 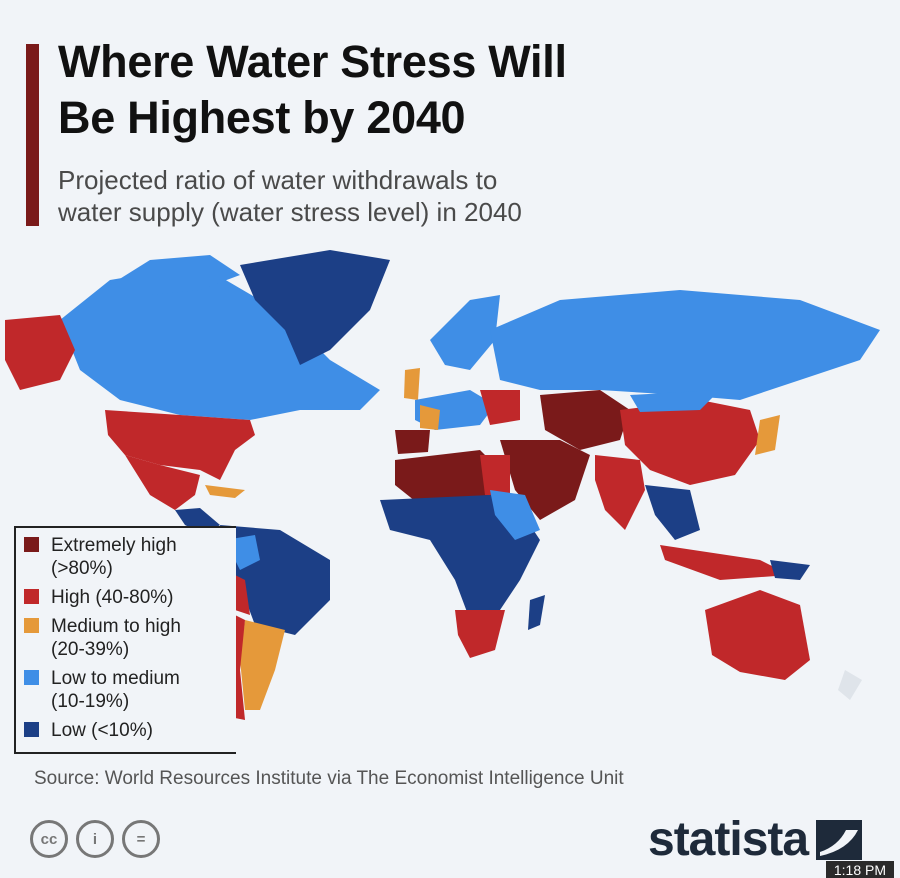 What do you see at coordinates (141, 839) in the screenshot?
I see `no-derivatives-icon: =` at bounding box center [141, 839].